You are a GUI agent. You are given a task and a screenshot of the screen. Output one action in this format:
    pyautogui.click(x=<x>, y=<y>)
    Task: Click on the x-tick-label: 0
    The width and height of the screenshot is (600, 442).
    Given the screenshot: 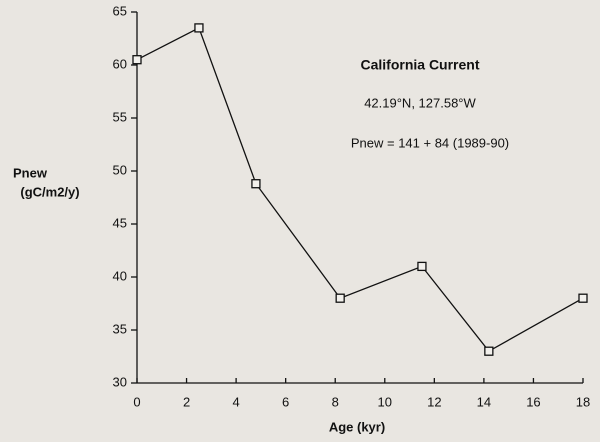 What is the action you would take?
    pyautogui.click(x=136, y=401)
    